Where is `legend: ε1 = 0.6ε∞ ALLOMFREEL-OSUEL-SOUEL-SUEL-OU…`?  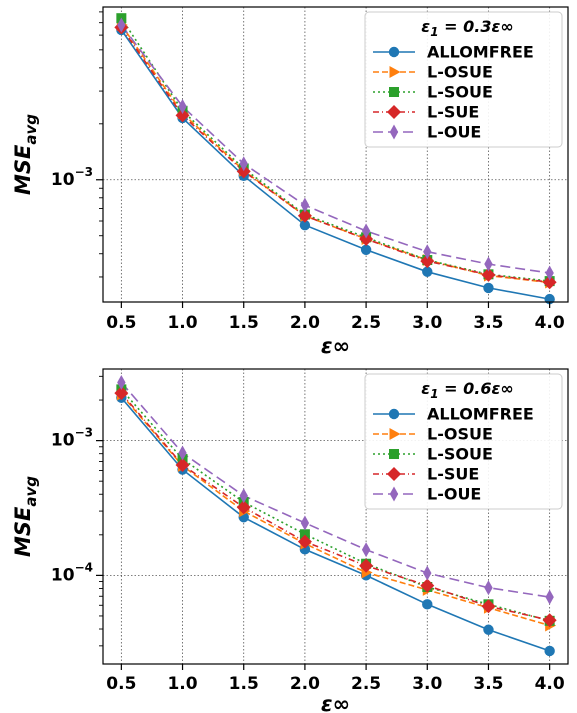 legend: ε1 = 0.6ε∞ ALLOMFREEL-OSUEL-SOUEL-SUEL-OU… is located at coordinates (463, 441).